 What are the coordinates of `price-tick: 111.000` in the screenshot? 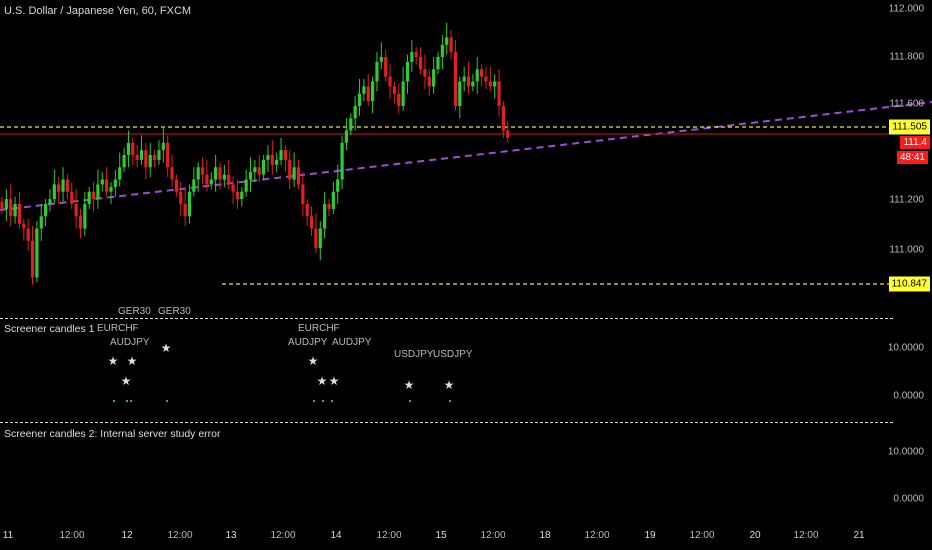 It's located at (906, 250).